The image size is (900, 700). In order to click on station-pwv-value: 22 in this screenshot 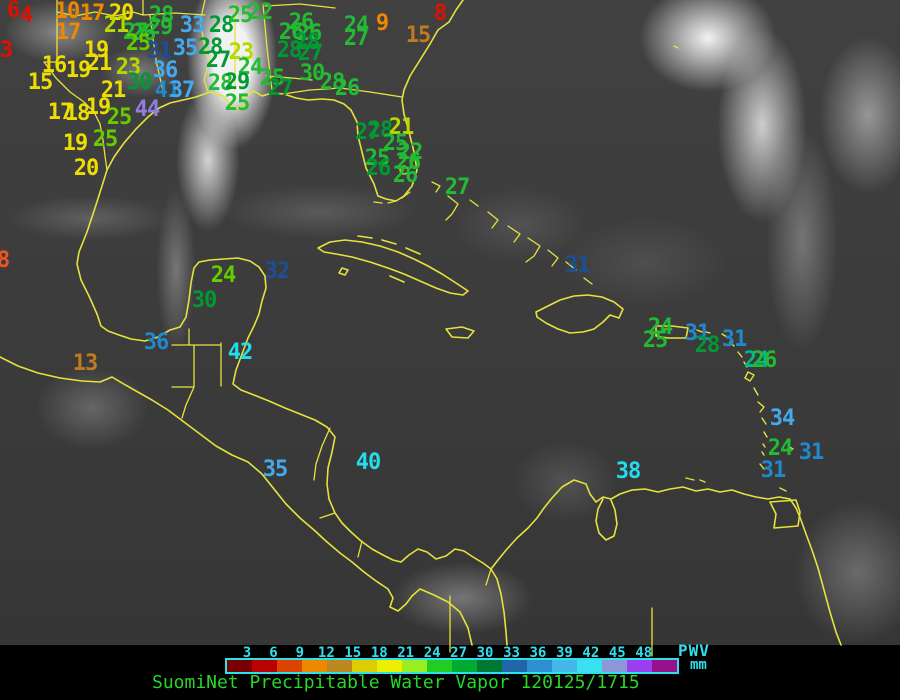, I will do `click(260, 12)`.